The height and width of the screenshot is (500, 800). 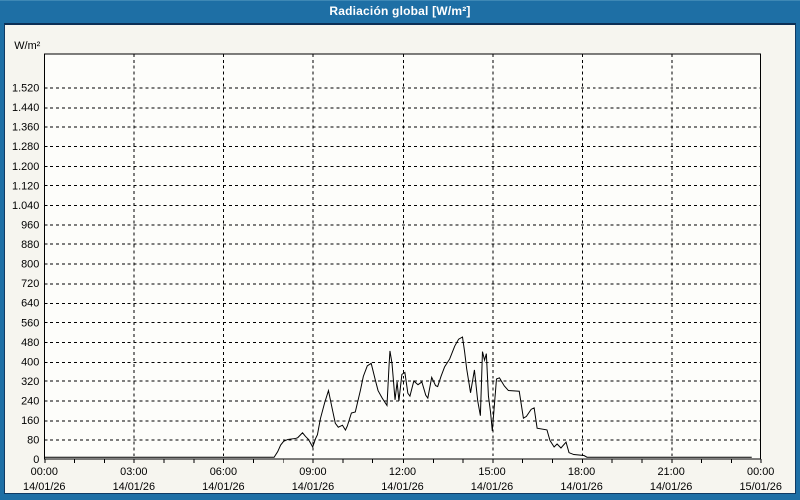 What do you see at coordinates (403, 461) in the screenshot?
I see `x-axis-minor-ticks` at bounding box center [403, 461].